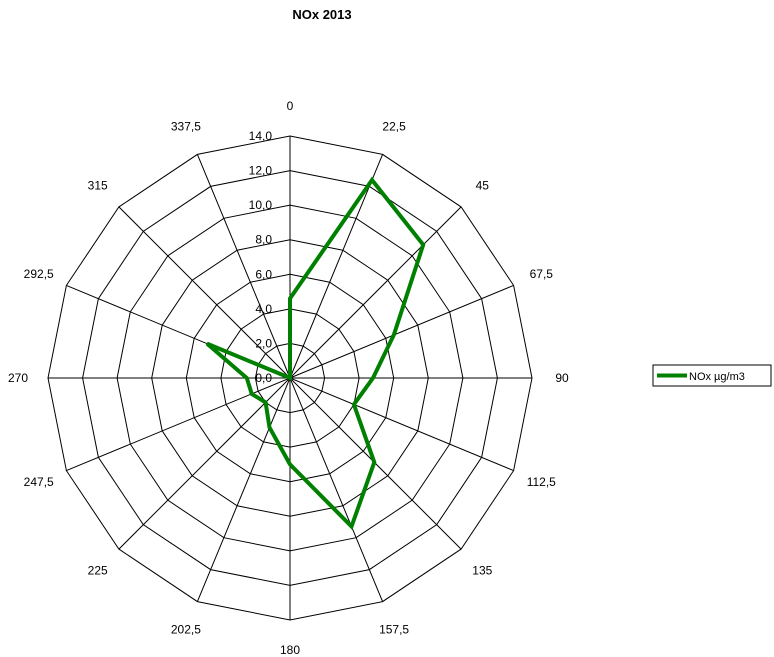 Image resolution: width=774 pixels, height=657 pixels. What do you see at coordinates (542, 274) in the screenshot?
I see `direction-label: 67,5` at bounding box center [542, 274].